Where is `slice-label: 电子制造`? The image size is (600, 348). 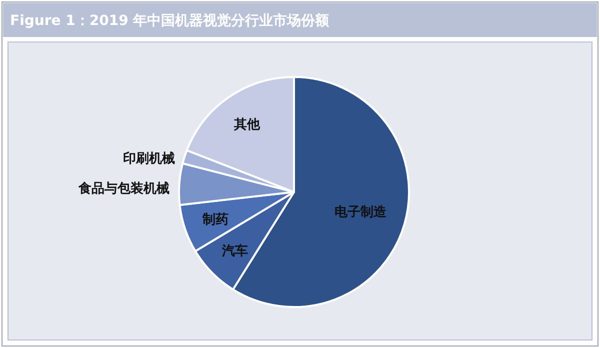
slice-label: 电子制造 is located at coordinates (361, 212).